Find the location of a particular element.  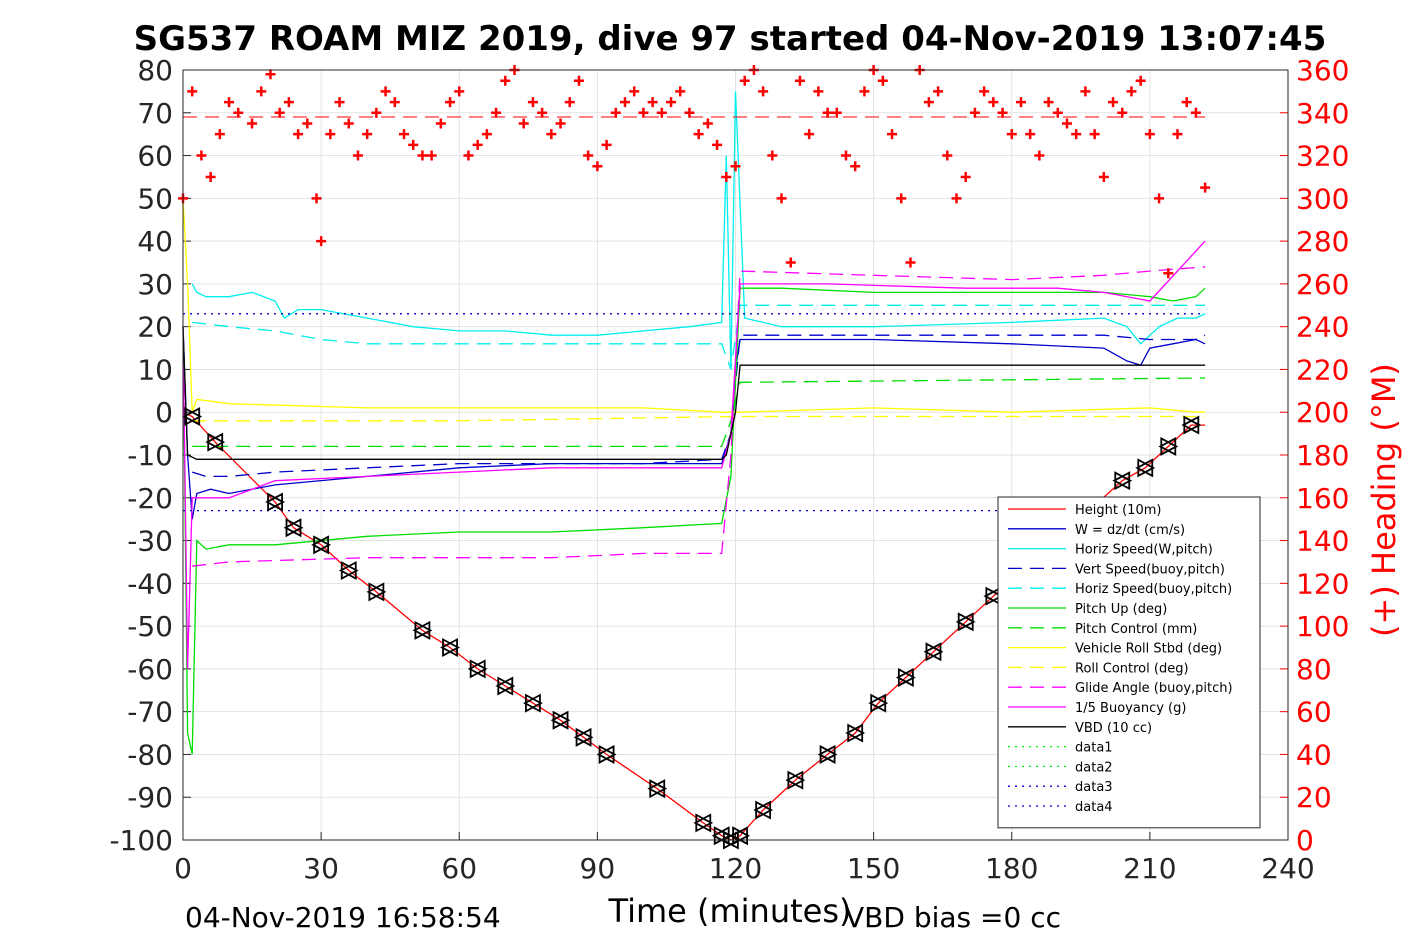

y-tick-label: -80 is located at coordinates (150, 754).